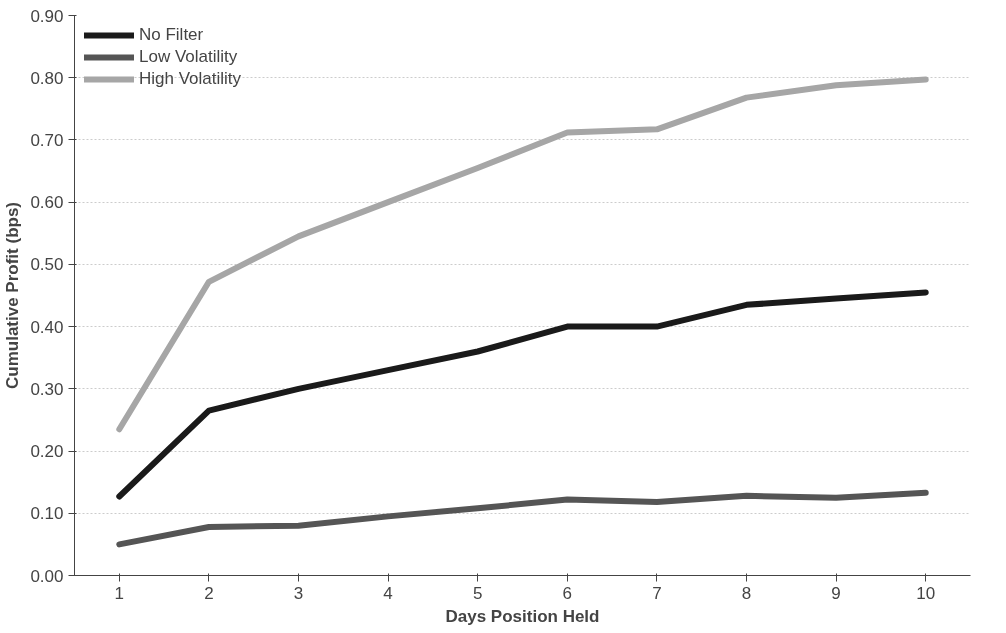  What do you see at coordinates (171, 35) in the screenshot?
I see `legend-label: No Filter` at bounding box center [171, 35].